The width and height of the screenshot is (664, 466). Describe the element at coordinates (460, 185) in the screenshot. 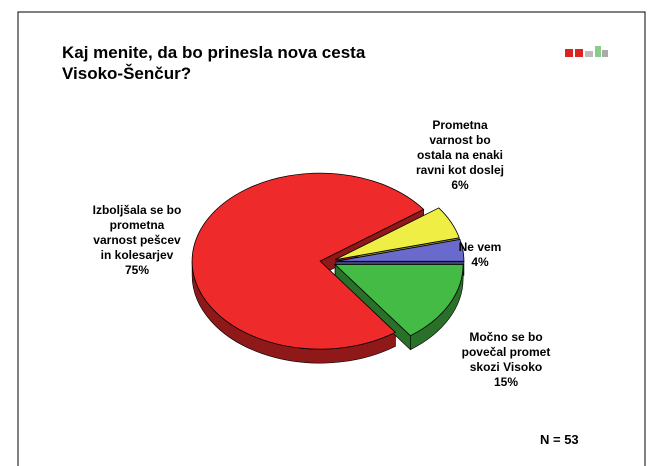

I see `value-label: 6%` at that location.